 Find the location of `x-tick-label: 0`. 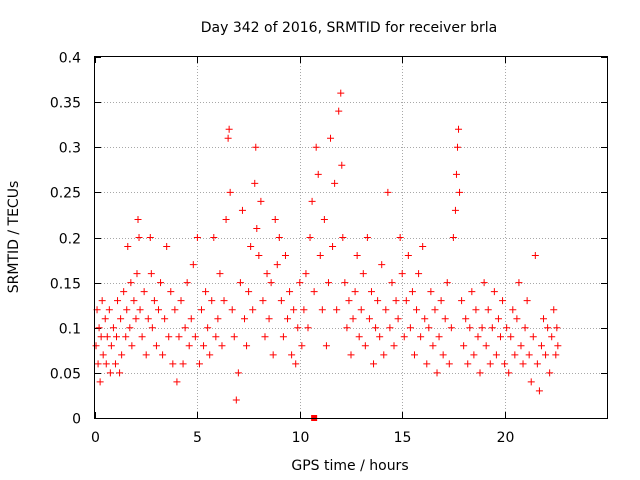

x-tick-label: 0 is located at coordinates (95, 438).